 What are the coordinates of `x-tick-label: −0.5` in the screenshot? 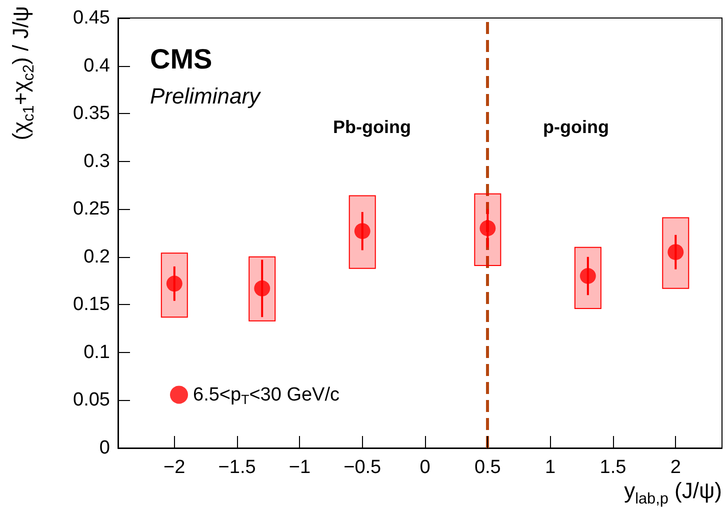 It's located at (363, 467).